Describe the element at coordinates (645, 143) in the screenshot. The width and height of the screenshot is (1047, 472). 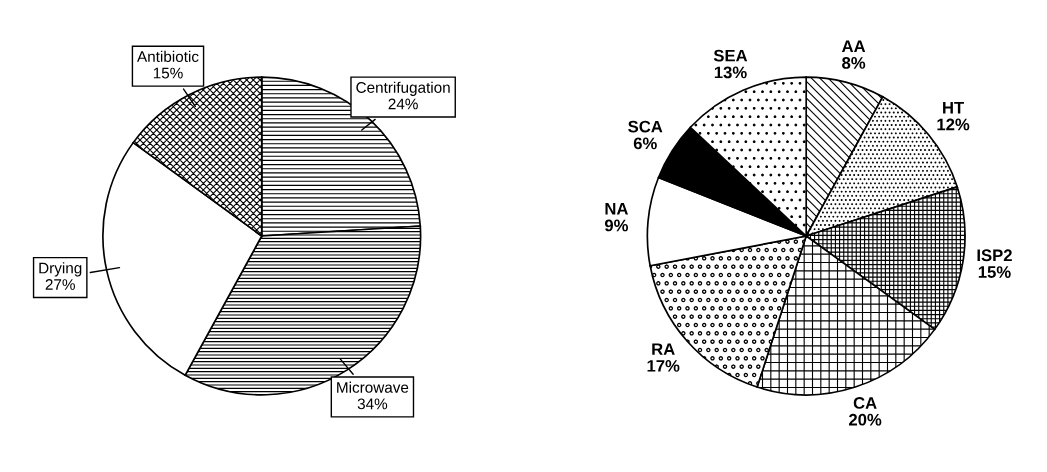
I see `data-label: 6%` at that location.